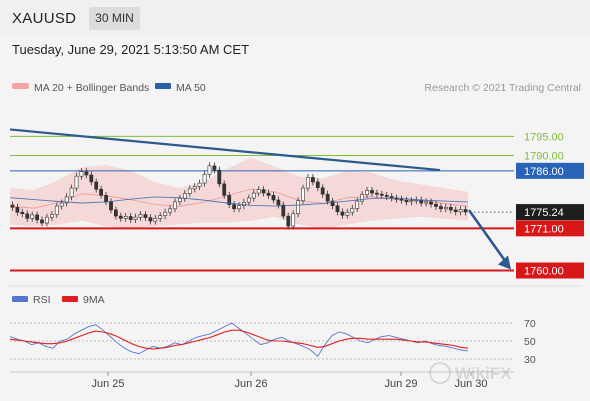 The height and width of the screenshot is (401, 590). Describe the element at coordinates (530, 342) in the screenshot. I see `rsi-tick-label: 50` at that location.